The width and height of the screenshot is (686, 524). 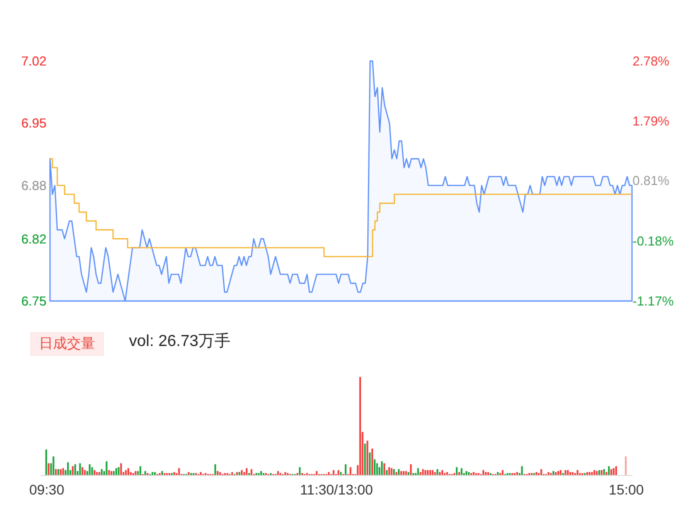 I want to click on text: 日成交量, so click(x=67, y=344).